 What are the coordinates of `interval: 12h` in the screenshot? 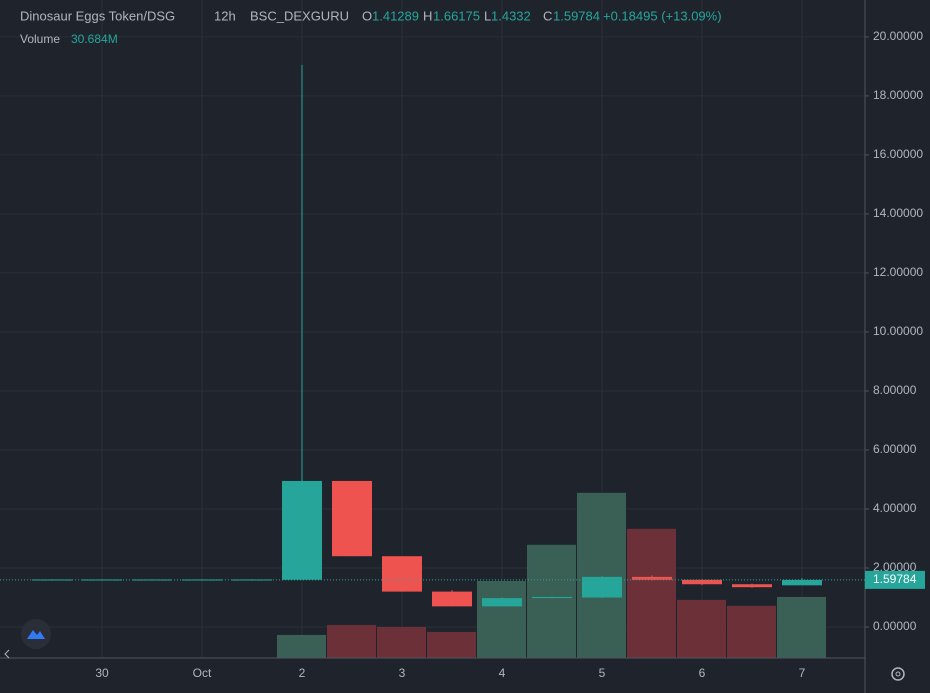 It's located at (225, 15).